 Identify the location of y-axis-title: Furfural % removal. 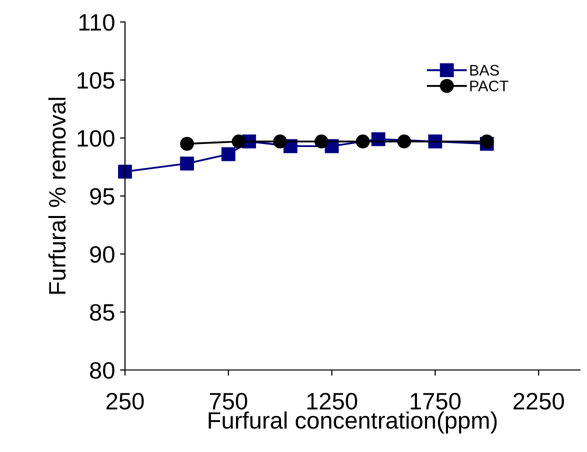
(57, 196).